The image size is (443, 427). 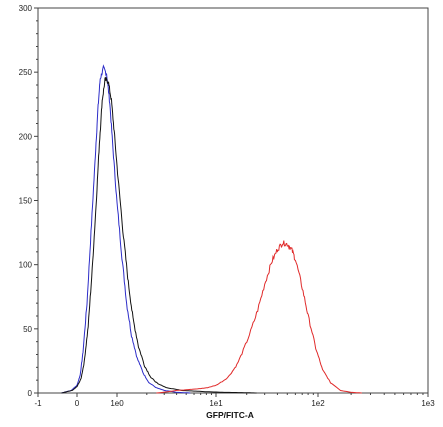 What do you see at coordinates (117, 403) in the screenshot?
I see `x-tick-label: 1e0` at bounding box center [117, 403].